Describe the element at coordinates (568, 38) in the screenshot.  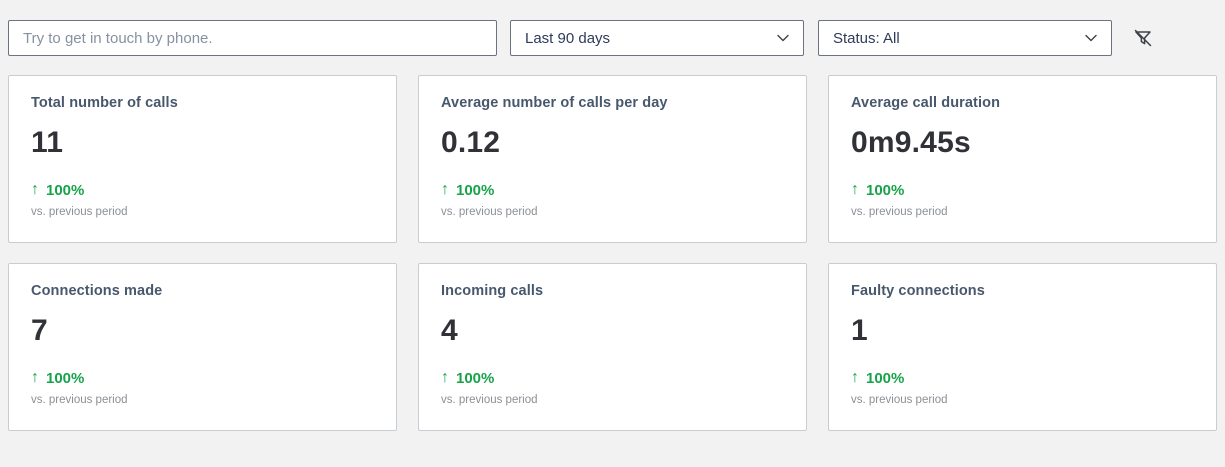
I see `date-range-value: Last 90 days` at that location.